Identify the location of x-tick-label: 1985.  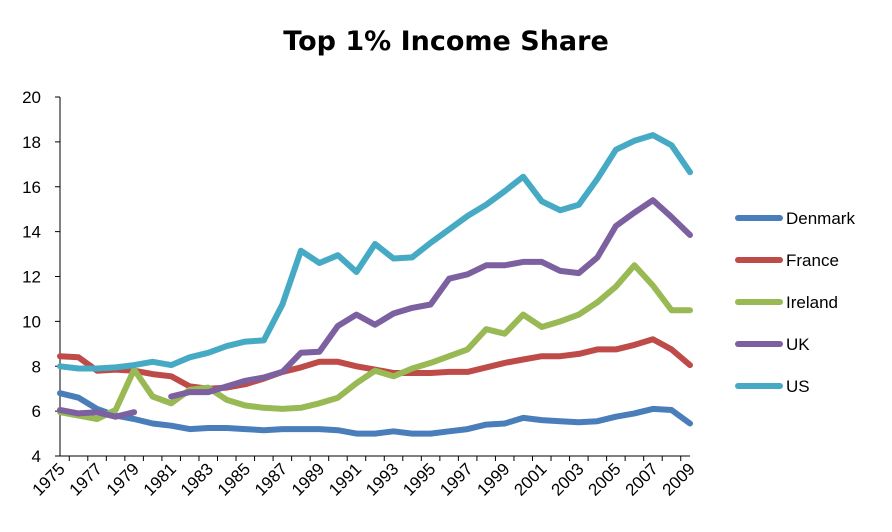
(234, 479).